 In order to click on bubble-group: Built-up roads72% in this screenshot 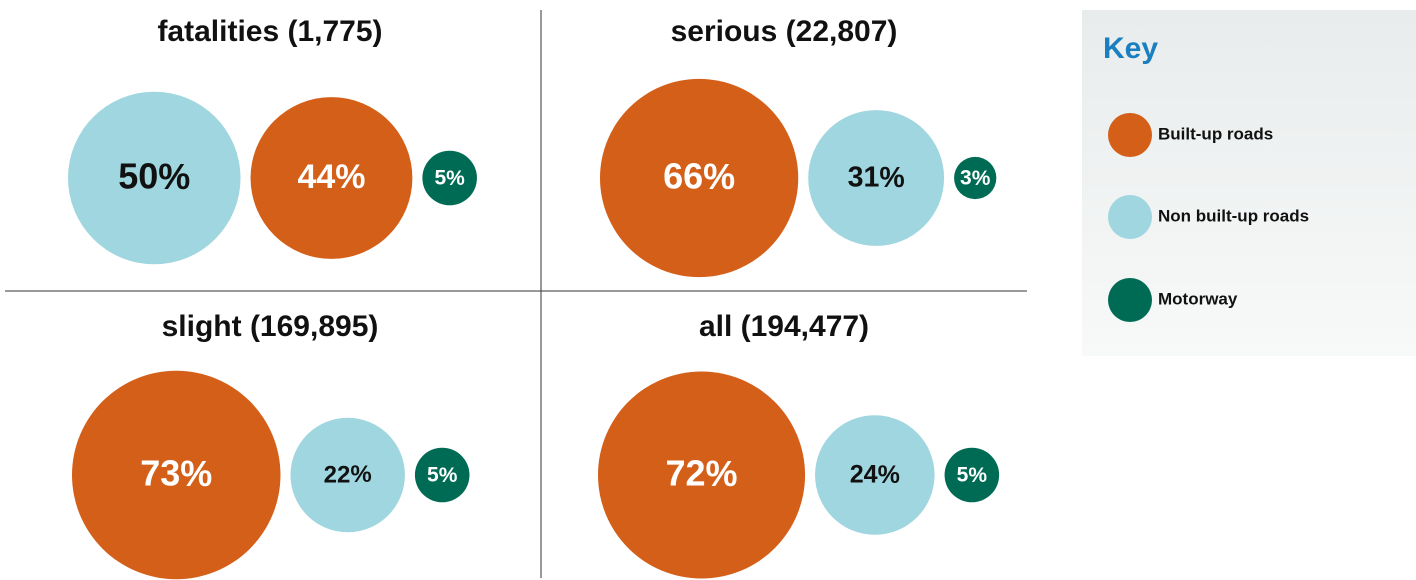, I will do `click(702, 475)`.